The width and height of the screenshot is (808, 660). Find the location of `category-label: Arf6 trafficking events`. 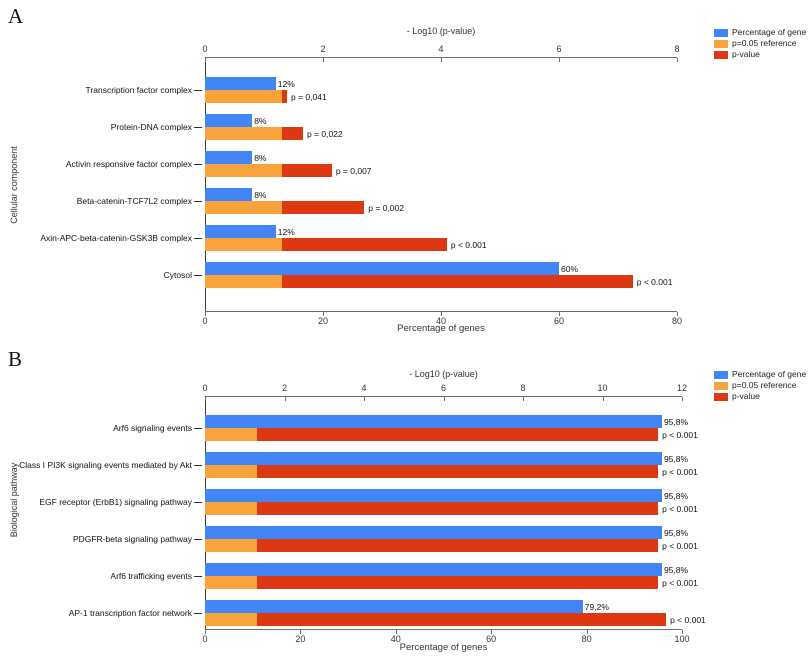

category-label: Arf6 trafficking events is located at coordinates (151, 576).